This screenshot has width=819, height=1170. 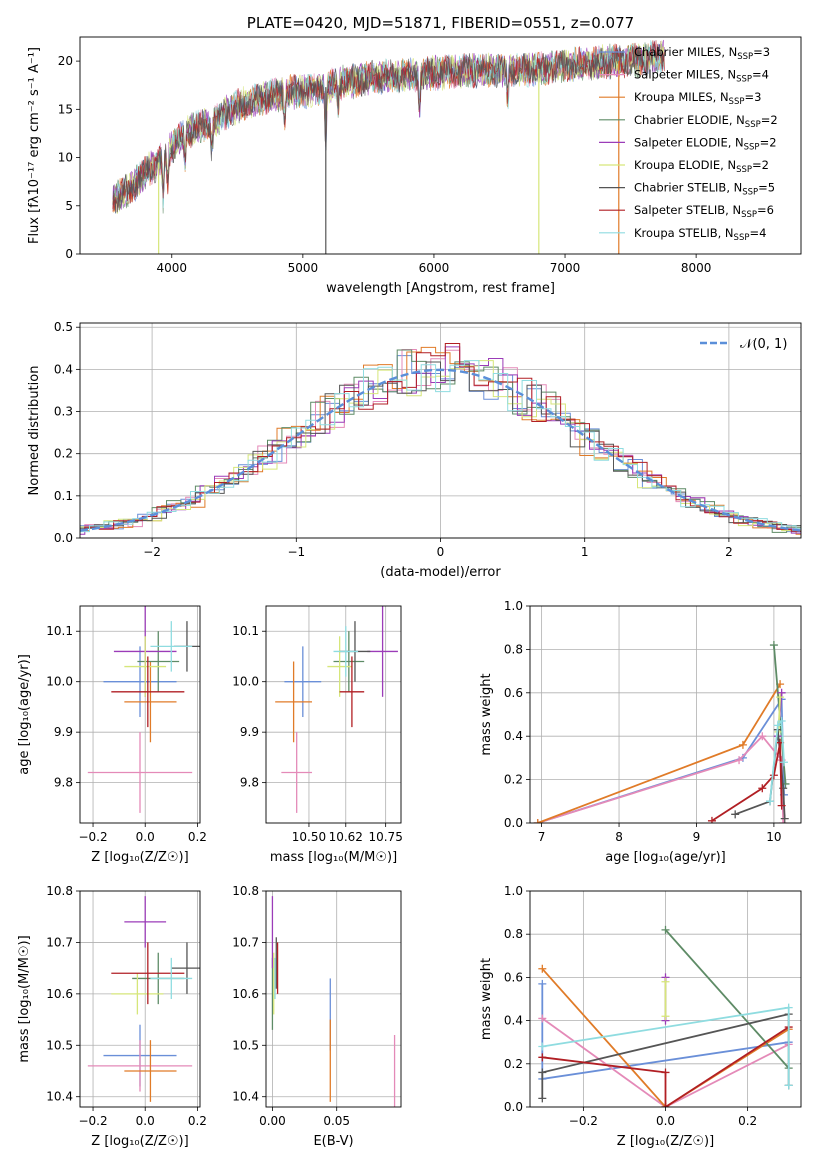 What do you see at coordinates (665, 857) in the screenshot?
I see `x-axis-label: age [log₁₀(age/yr)]` at bounding box center [665, 857].